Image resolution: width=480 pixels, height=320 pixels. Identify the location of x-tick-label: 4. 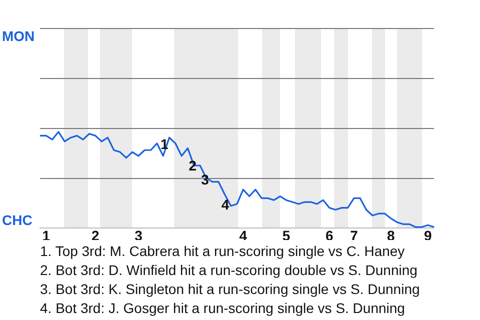
(243, 235).